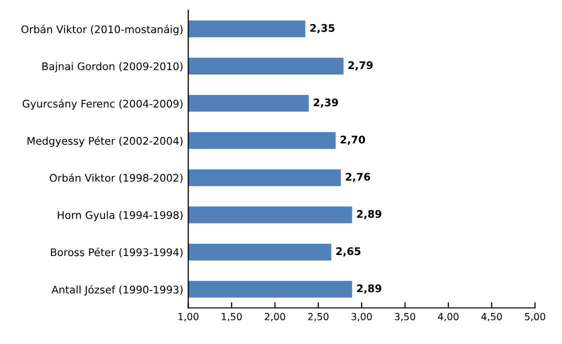 This screenshot has width=562, height=344. Describe the element at coordinates (348, 251) in the screenshot. I see `data-label: 2,65` at that location.